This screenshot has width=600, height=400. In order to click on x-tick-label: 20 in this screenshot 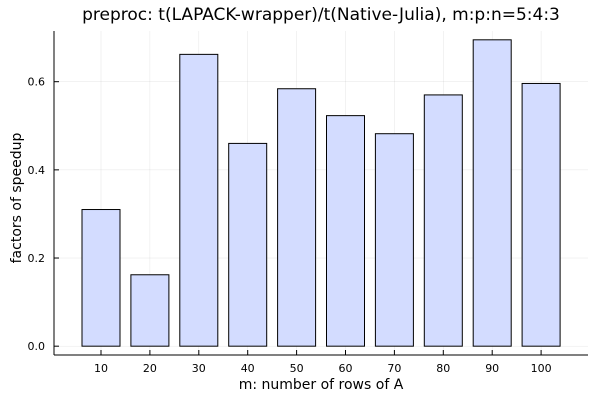, I will do `click(150, 368)`.